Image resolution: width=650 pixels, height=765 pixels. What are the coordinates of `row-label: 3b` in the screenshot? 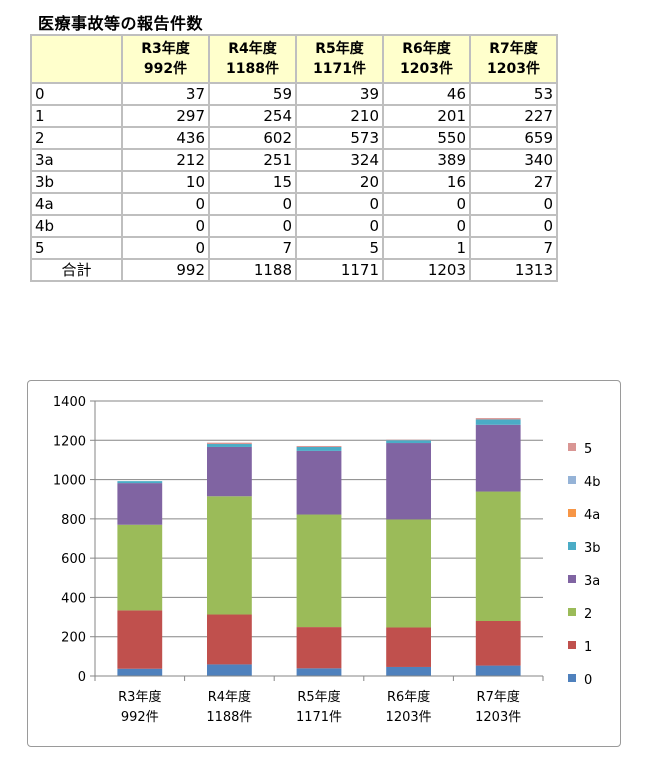 It's located at (76, 182).